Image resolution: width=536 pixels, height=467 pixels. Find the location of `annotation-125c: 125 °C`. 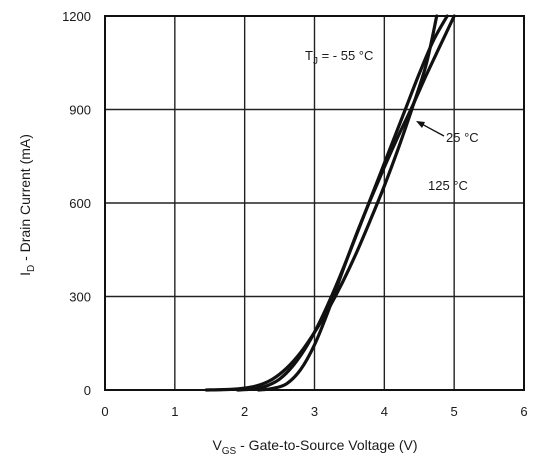

annotation-125c: 125 °C is located at coordinates (448, 185).